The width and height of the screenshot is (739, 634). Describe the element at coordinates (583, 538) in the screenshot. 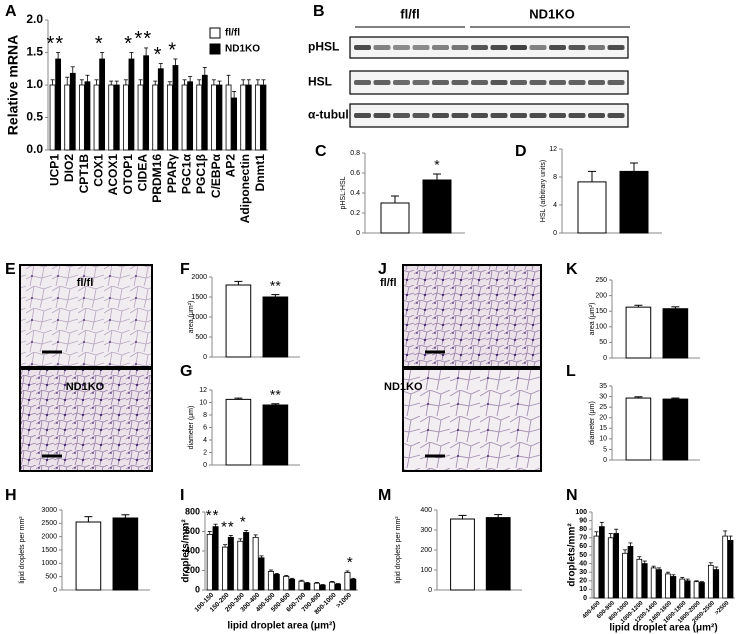

I see `y-tick-label: 70` at that location.